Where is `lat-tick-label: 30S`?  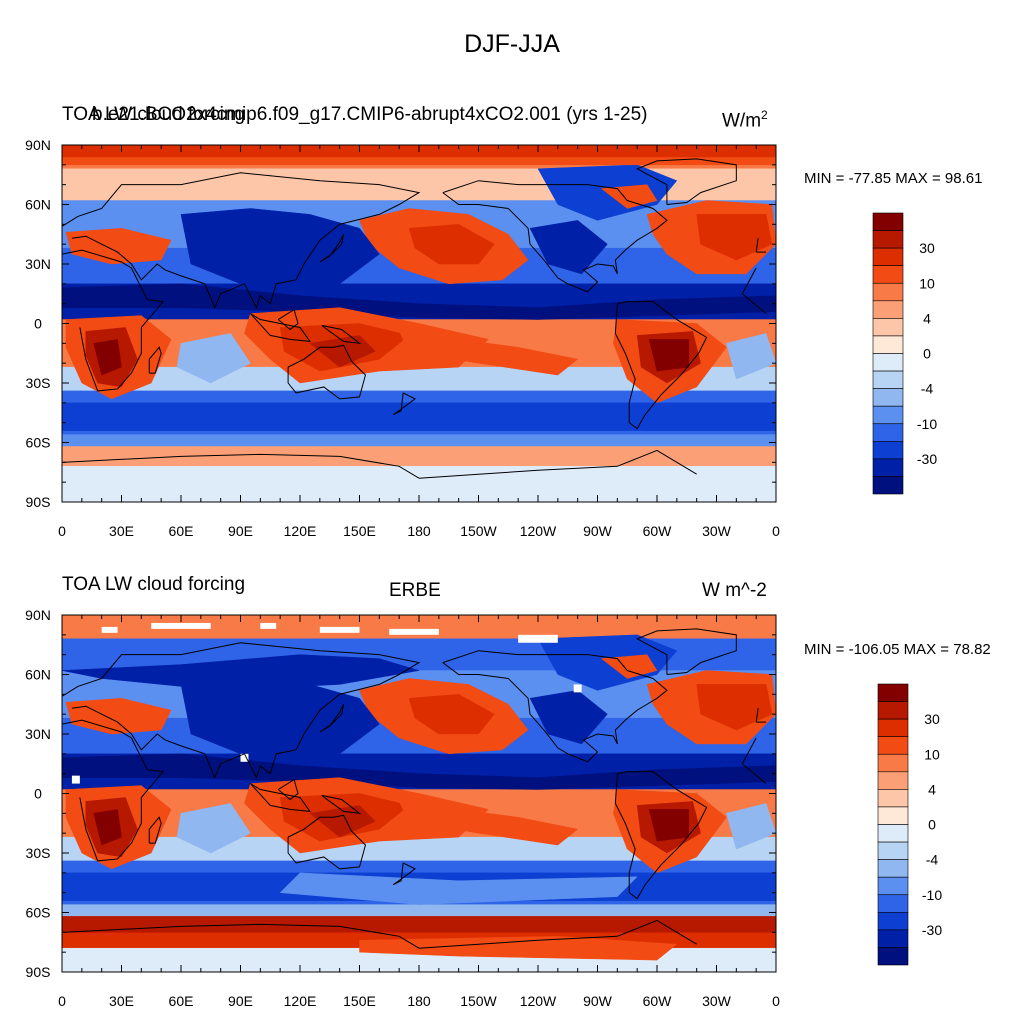 lat-tick-label: 30S is located at coordinates (38, 853).